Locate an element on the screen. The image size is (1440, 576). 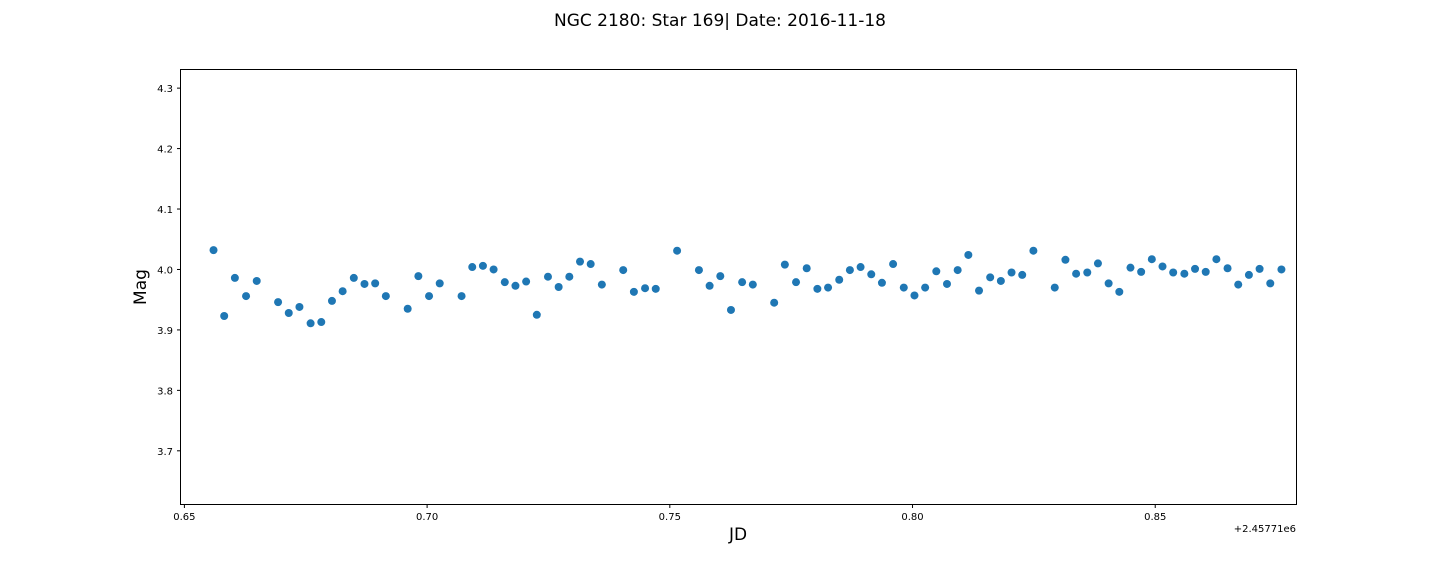
y-tick-label: 3.8 is located at coordinates (165, 391).